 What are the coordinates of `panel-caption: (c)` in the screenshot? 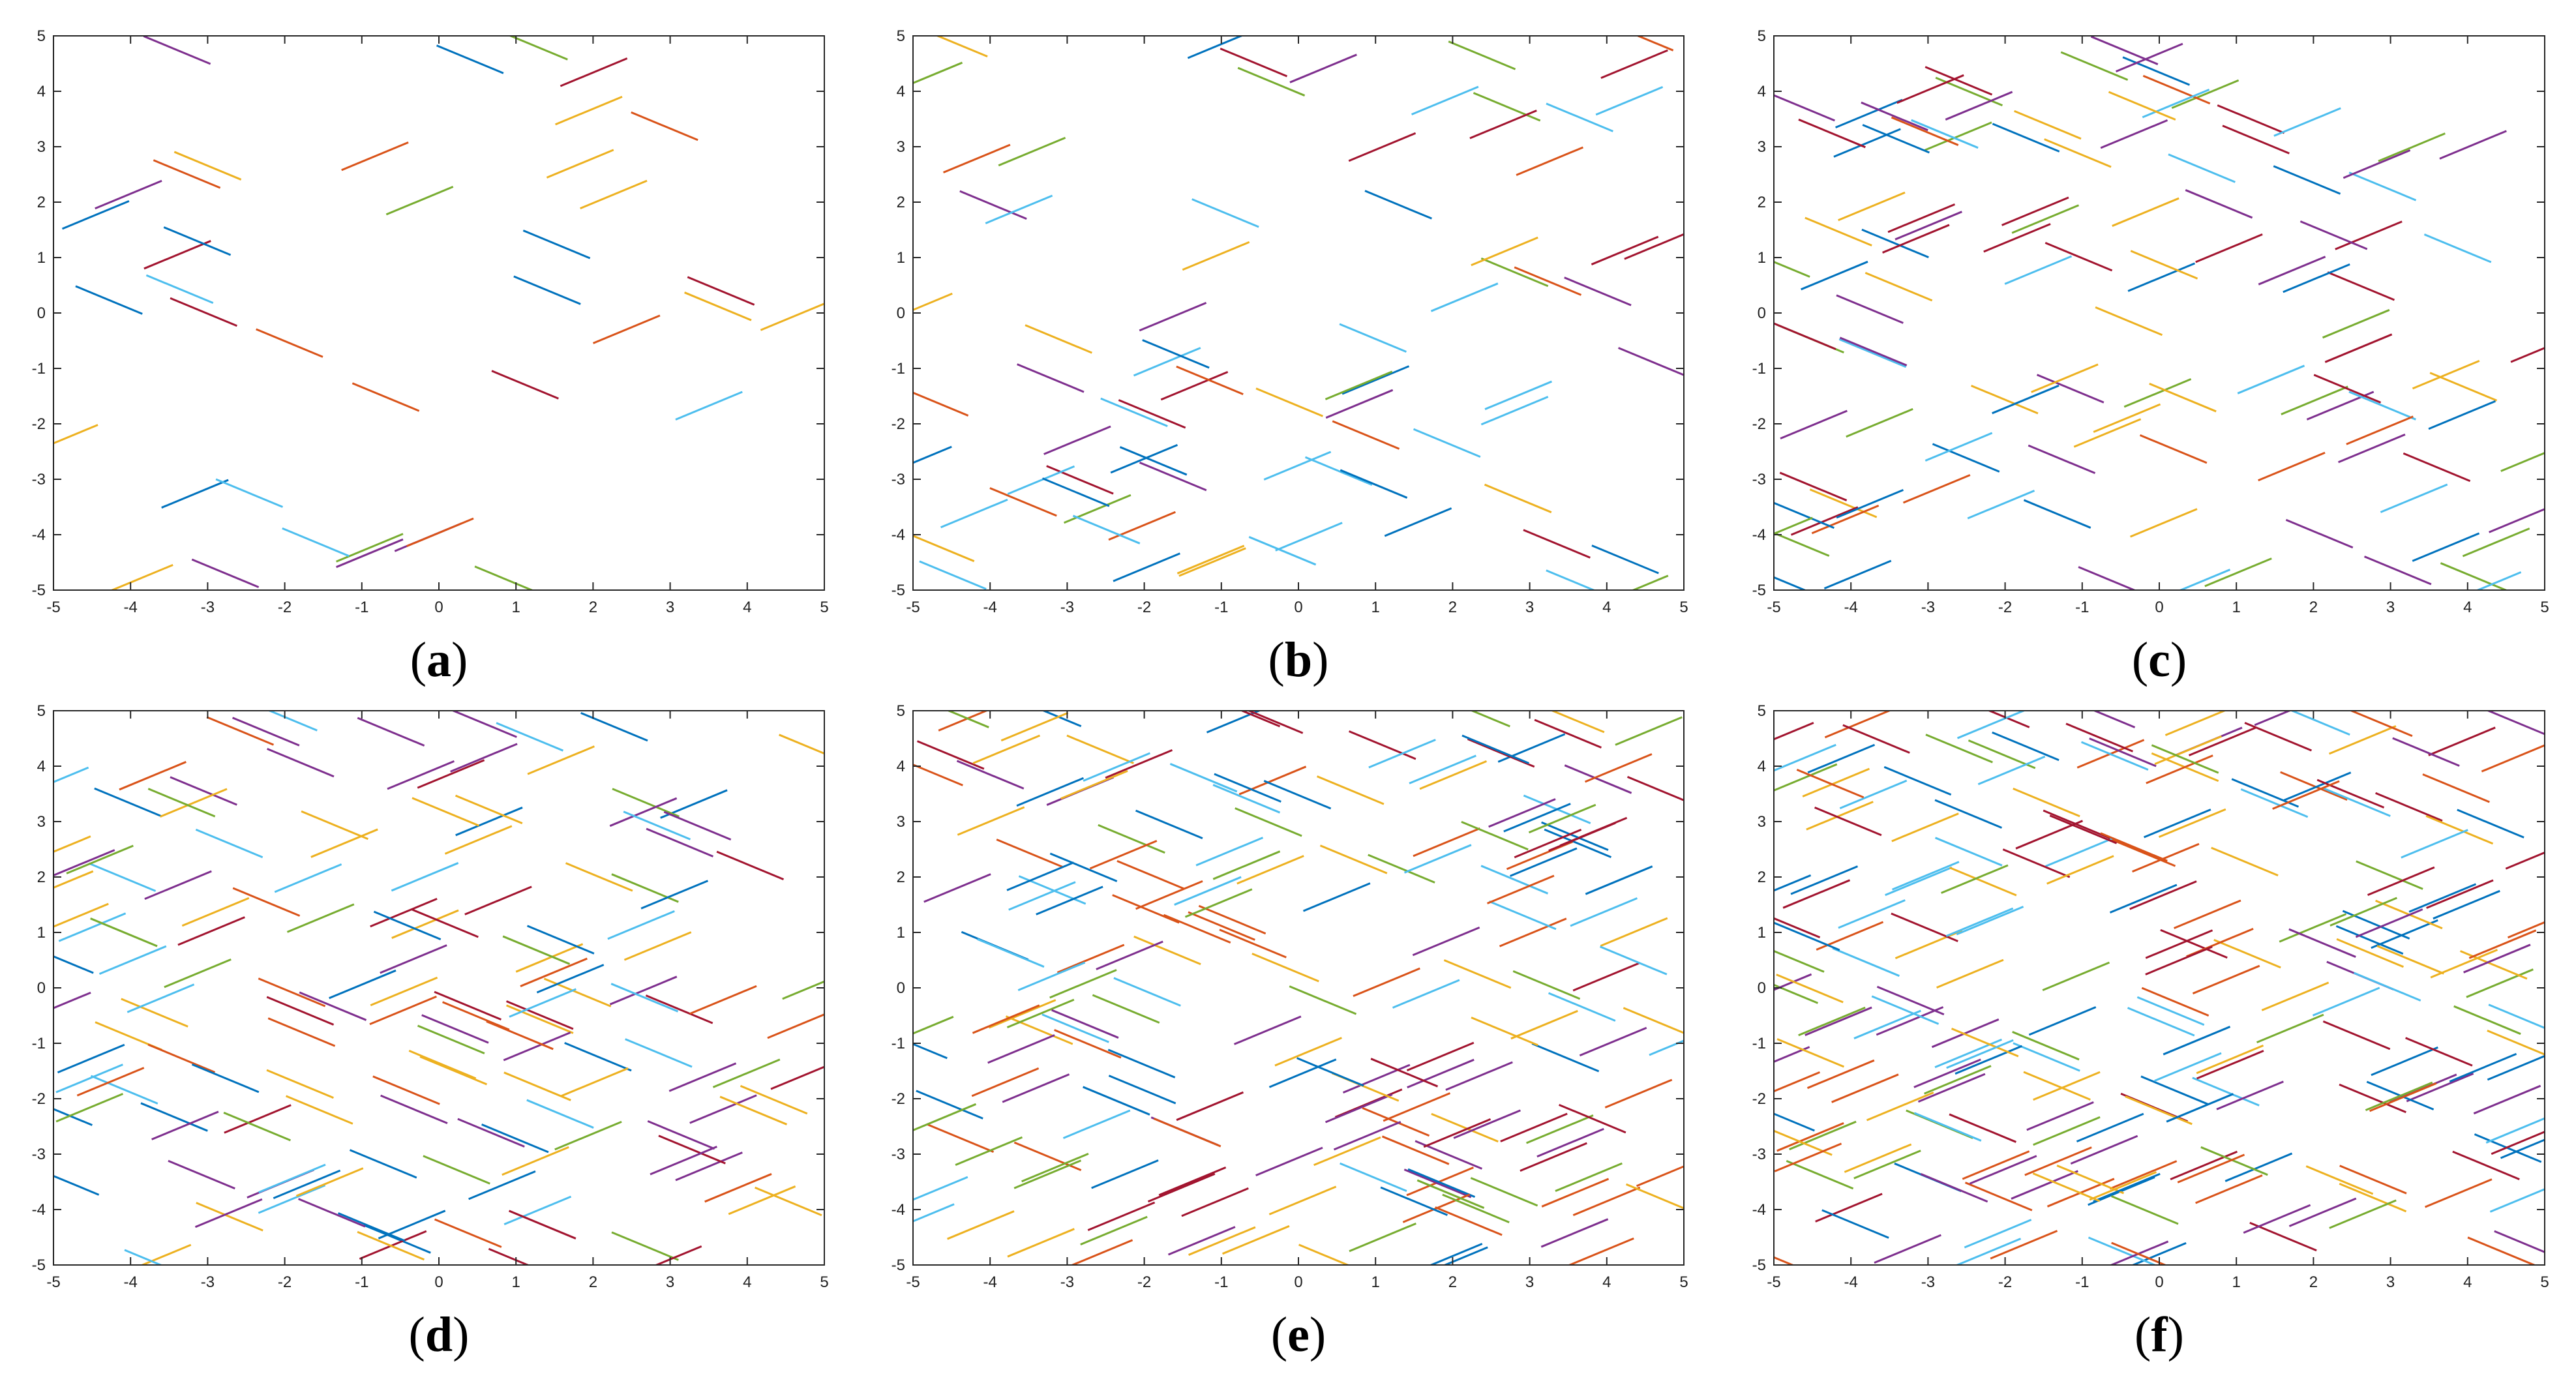 It's located at (2159, 659).